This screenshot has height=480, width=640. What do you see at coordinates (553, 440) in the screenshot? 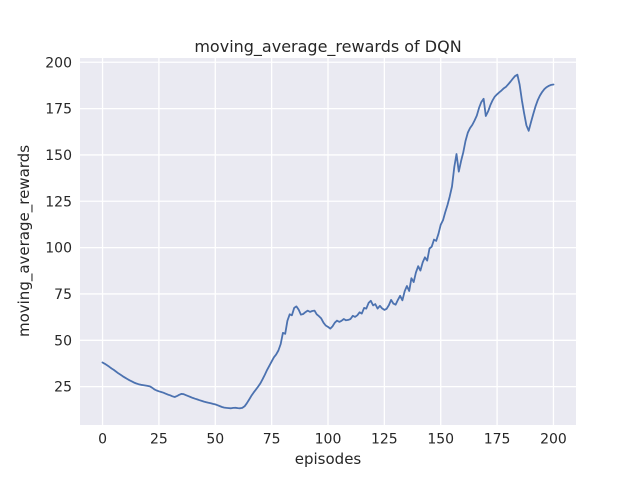
I see `x-tick-label: 200` at bounding box center [553, 440].